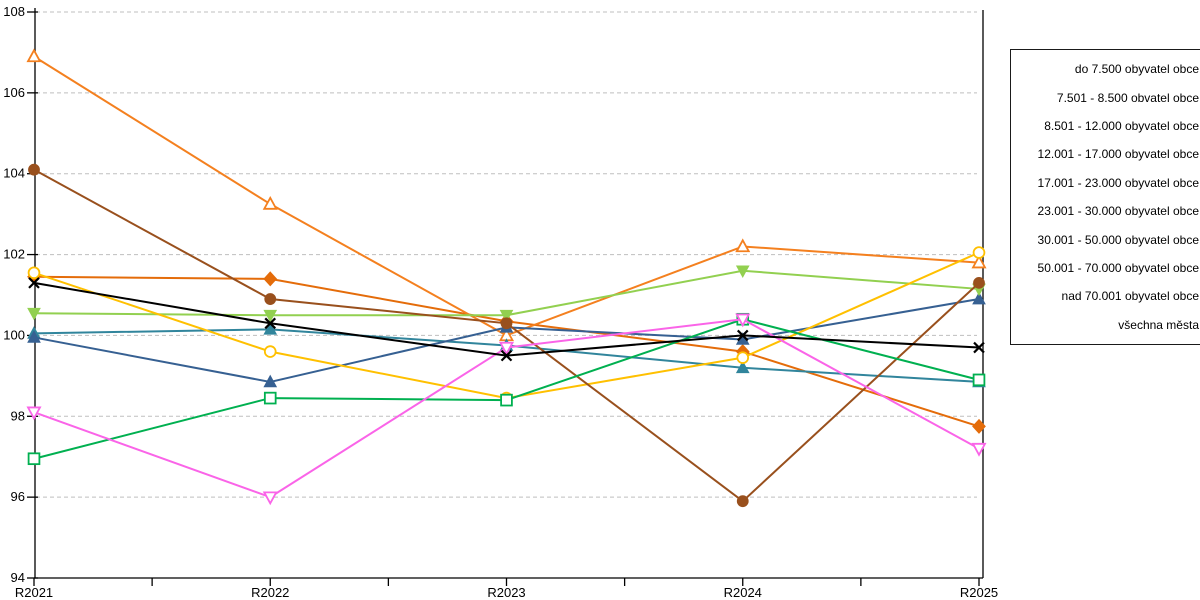 The width and height of the screenshot is (1200, 600). Describe the element at coordinates (14, 11) in the screenshot. I see `y-tick-label: 108` at that location.